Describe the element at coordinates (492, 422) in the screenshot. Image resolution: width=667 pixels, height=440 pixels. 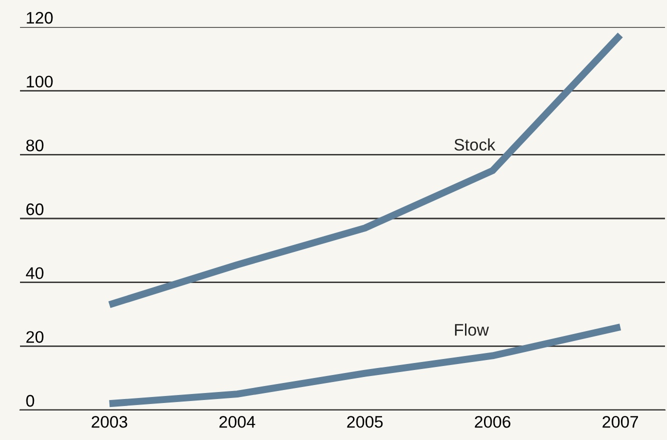
I see `x-tick-label: 2006` at that location.